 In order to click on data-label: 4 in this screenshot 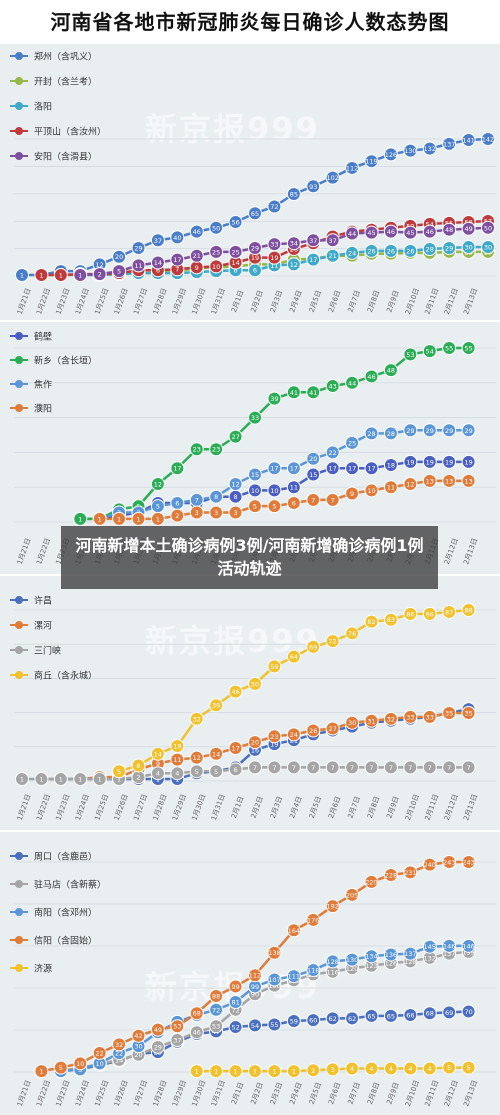, I will do `click(410, 1069)`.